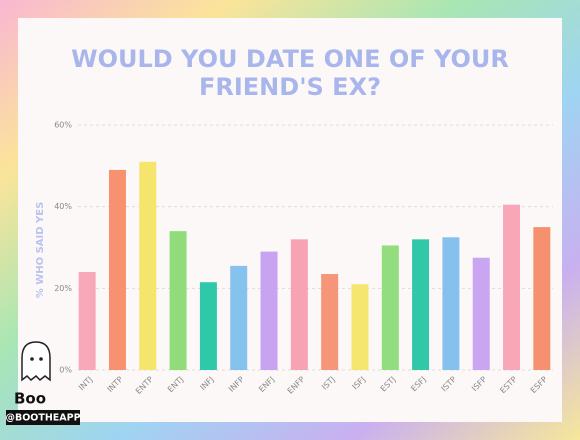 The width and height of the screenshot is (580, 440). What do you see at coordinates (63, 206) in the screenshot?
I see `y-tick-label: 40%` at bounding box center [63, 206].